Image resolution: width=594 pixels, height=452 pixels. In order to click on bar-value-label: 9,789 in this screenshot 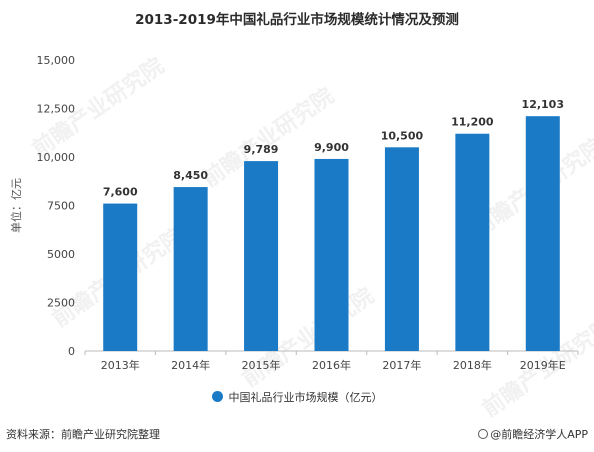, I will do `click(261, 149)`.